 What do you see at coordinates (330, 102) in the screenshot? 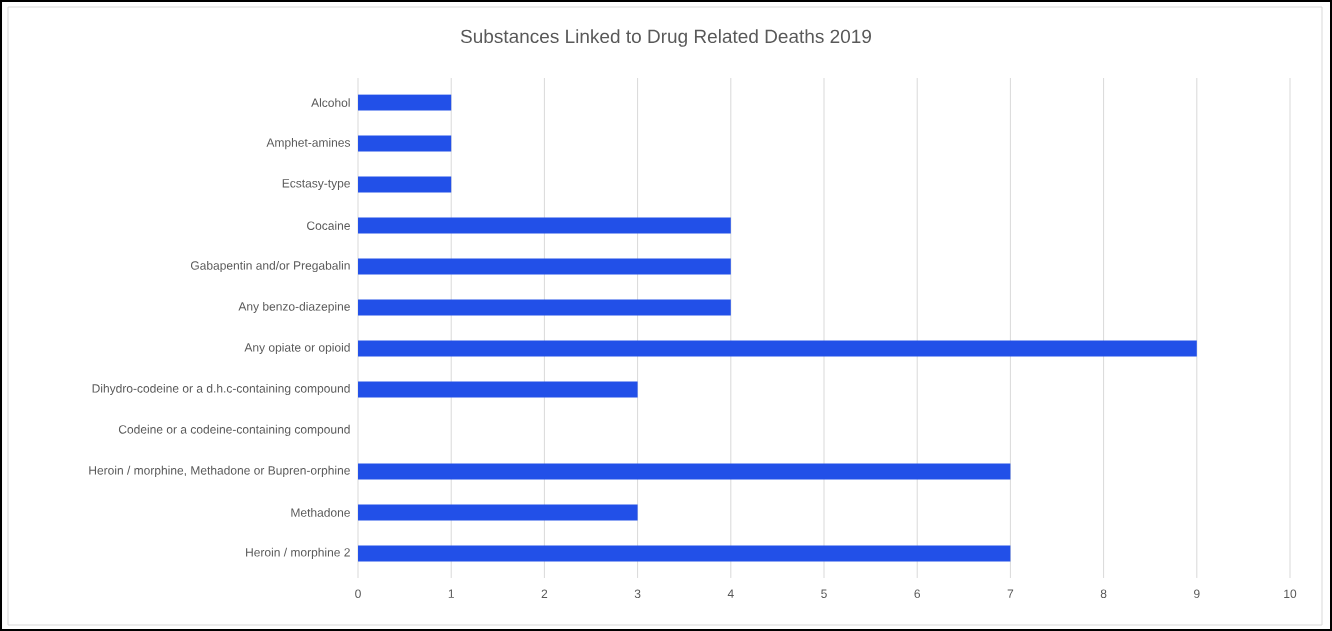
I see `y-tick-label: Alcohol` at bounding box center [330, 102].